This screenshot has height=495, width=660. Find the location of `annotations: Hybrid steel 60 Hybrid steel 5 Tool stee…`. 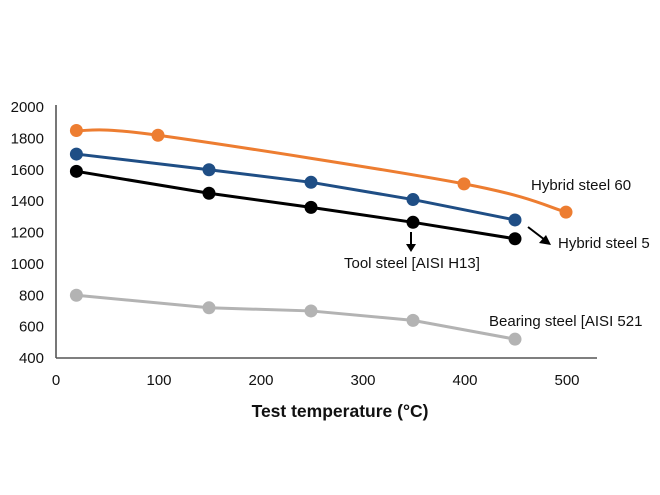

annotations: Hybrid steel 60 Hybrid steel 5 Tool stee… is located at coordinates (497, 253).